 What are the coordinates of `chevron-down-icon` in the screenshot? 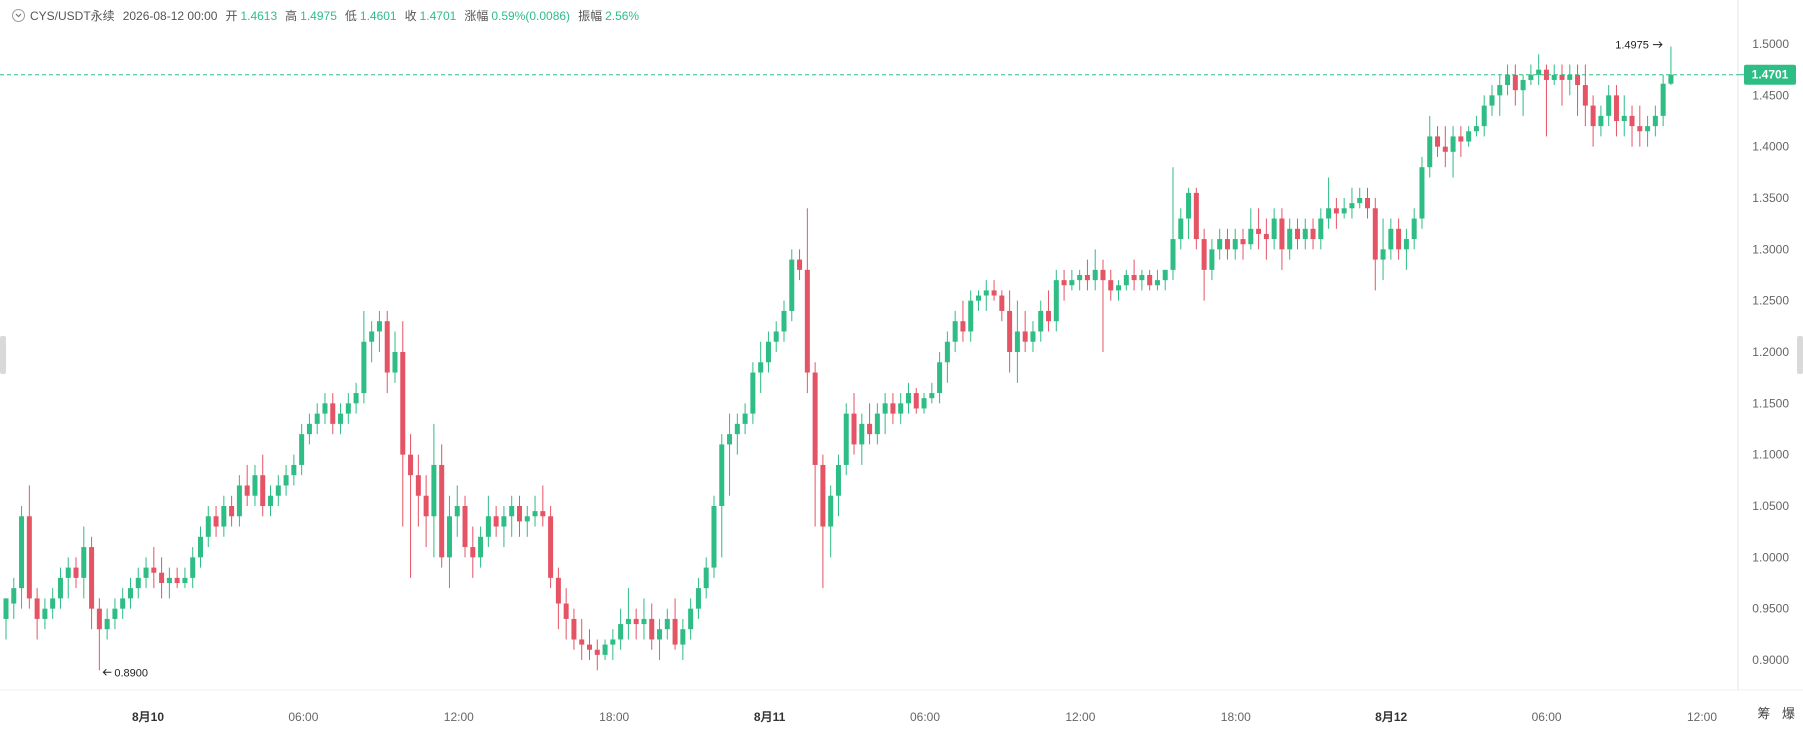 It's located at (18, 15).